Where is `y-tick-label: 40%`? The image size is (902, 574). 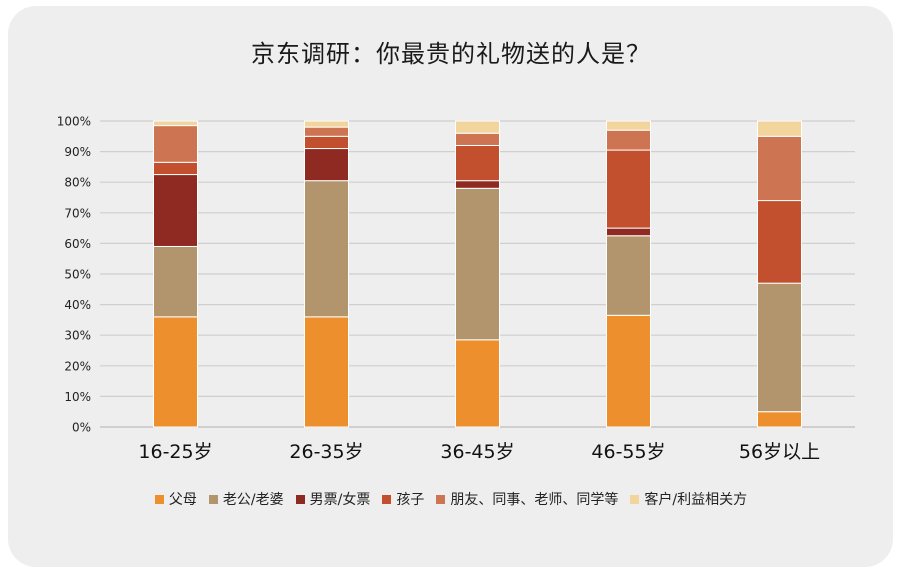 y-tick-label: 40% is located at coordinates (77, 305).